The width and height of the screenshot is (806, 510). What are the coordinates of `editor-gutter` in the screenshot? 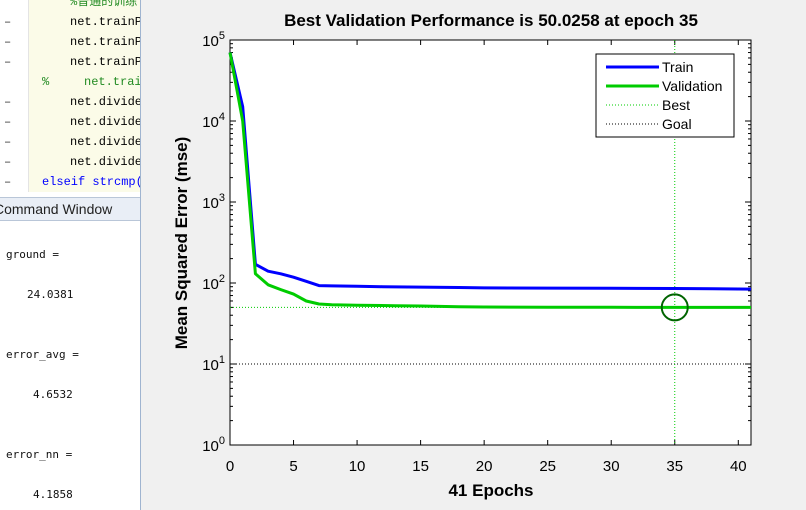 It's located at (14, 96).